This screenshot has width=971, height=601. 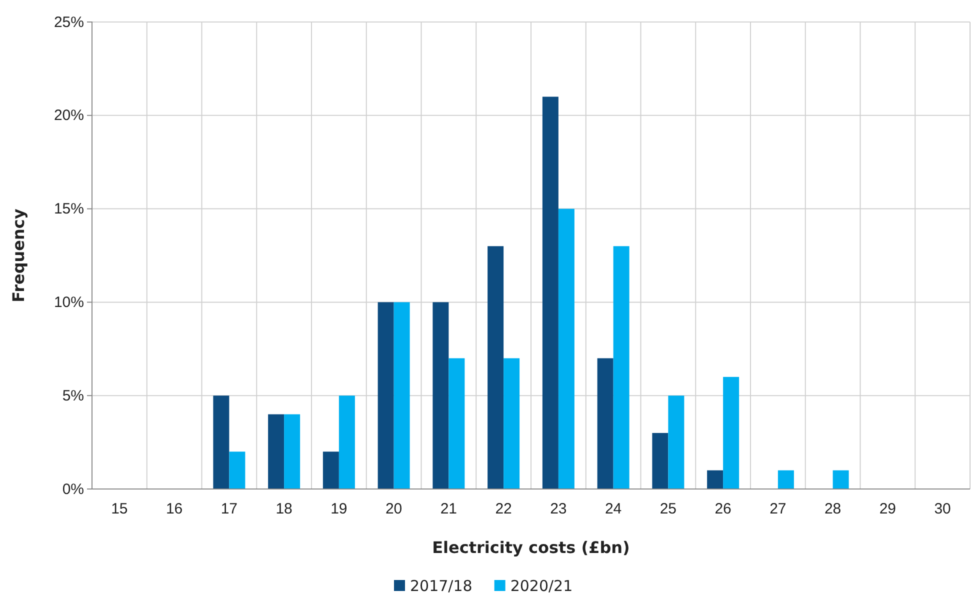 What do you see at coordinates (723, 509) in the screenshot?
I see `x-tick-label: 26` at bounding box center [723, 509].